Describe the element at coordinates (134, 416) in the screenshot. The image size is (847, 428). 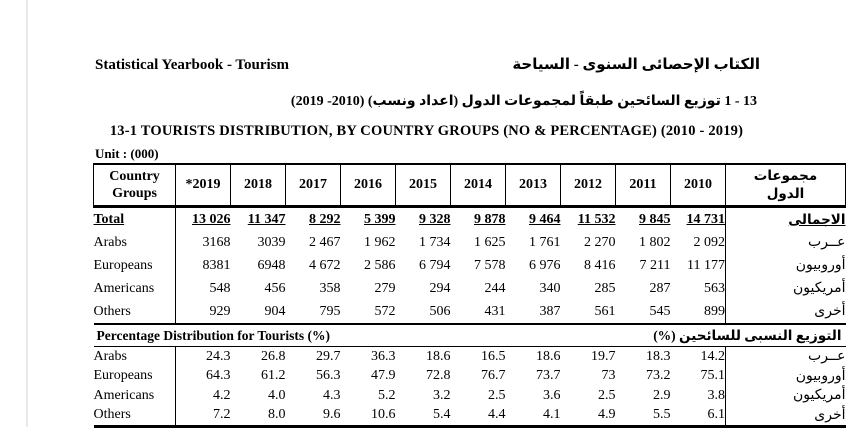
I see `row-label-english: Others` at that location.